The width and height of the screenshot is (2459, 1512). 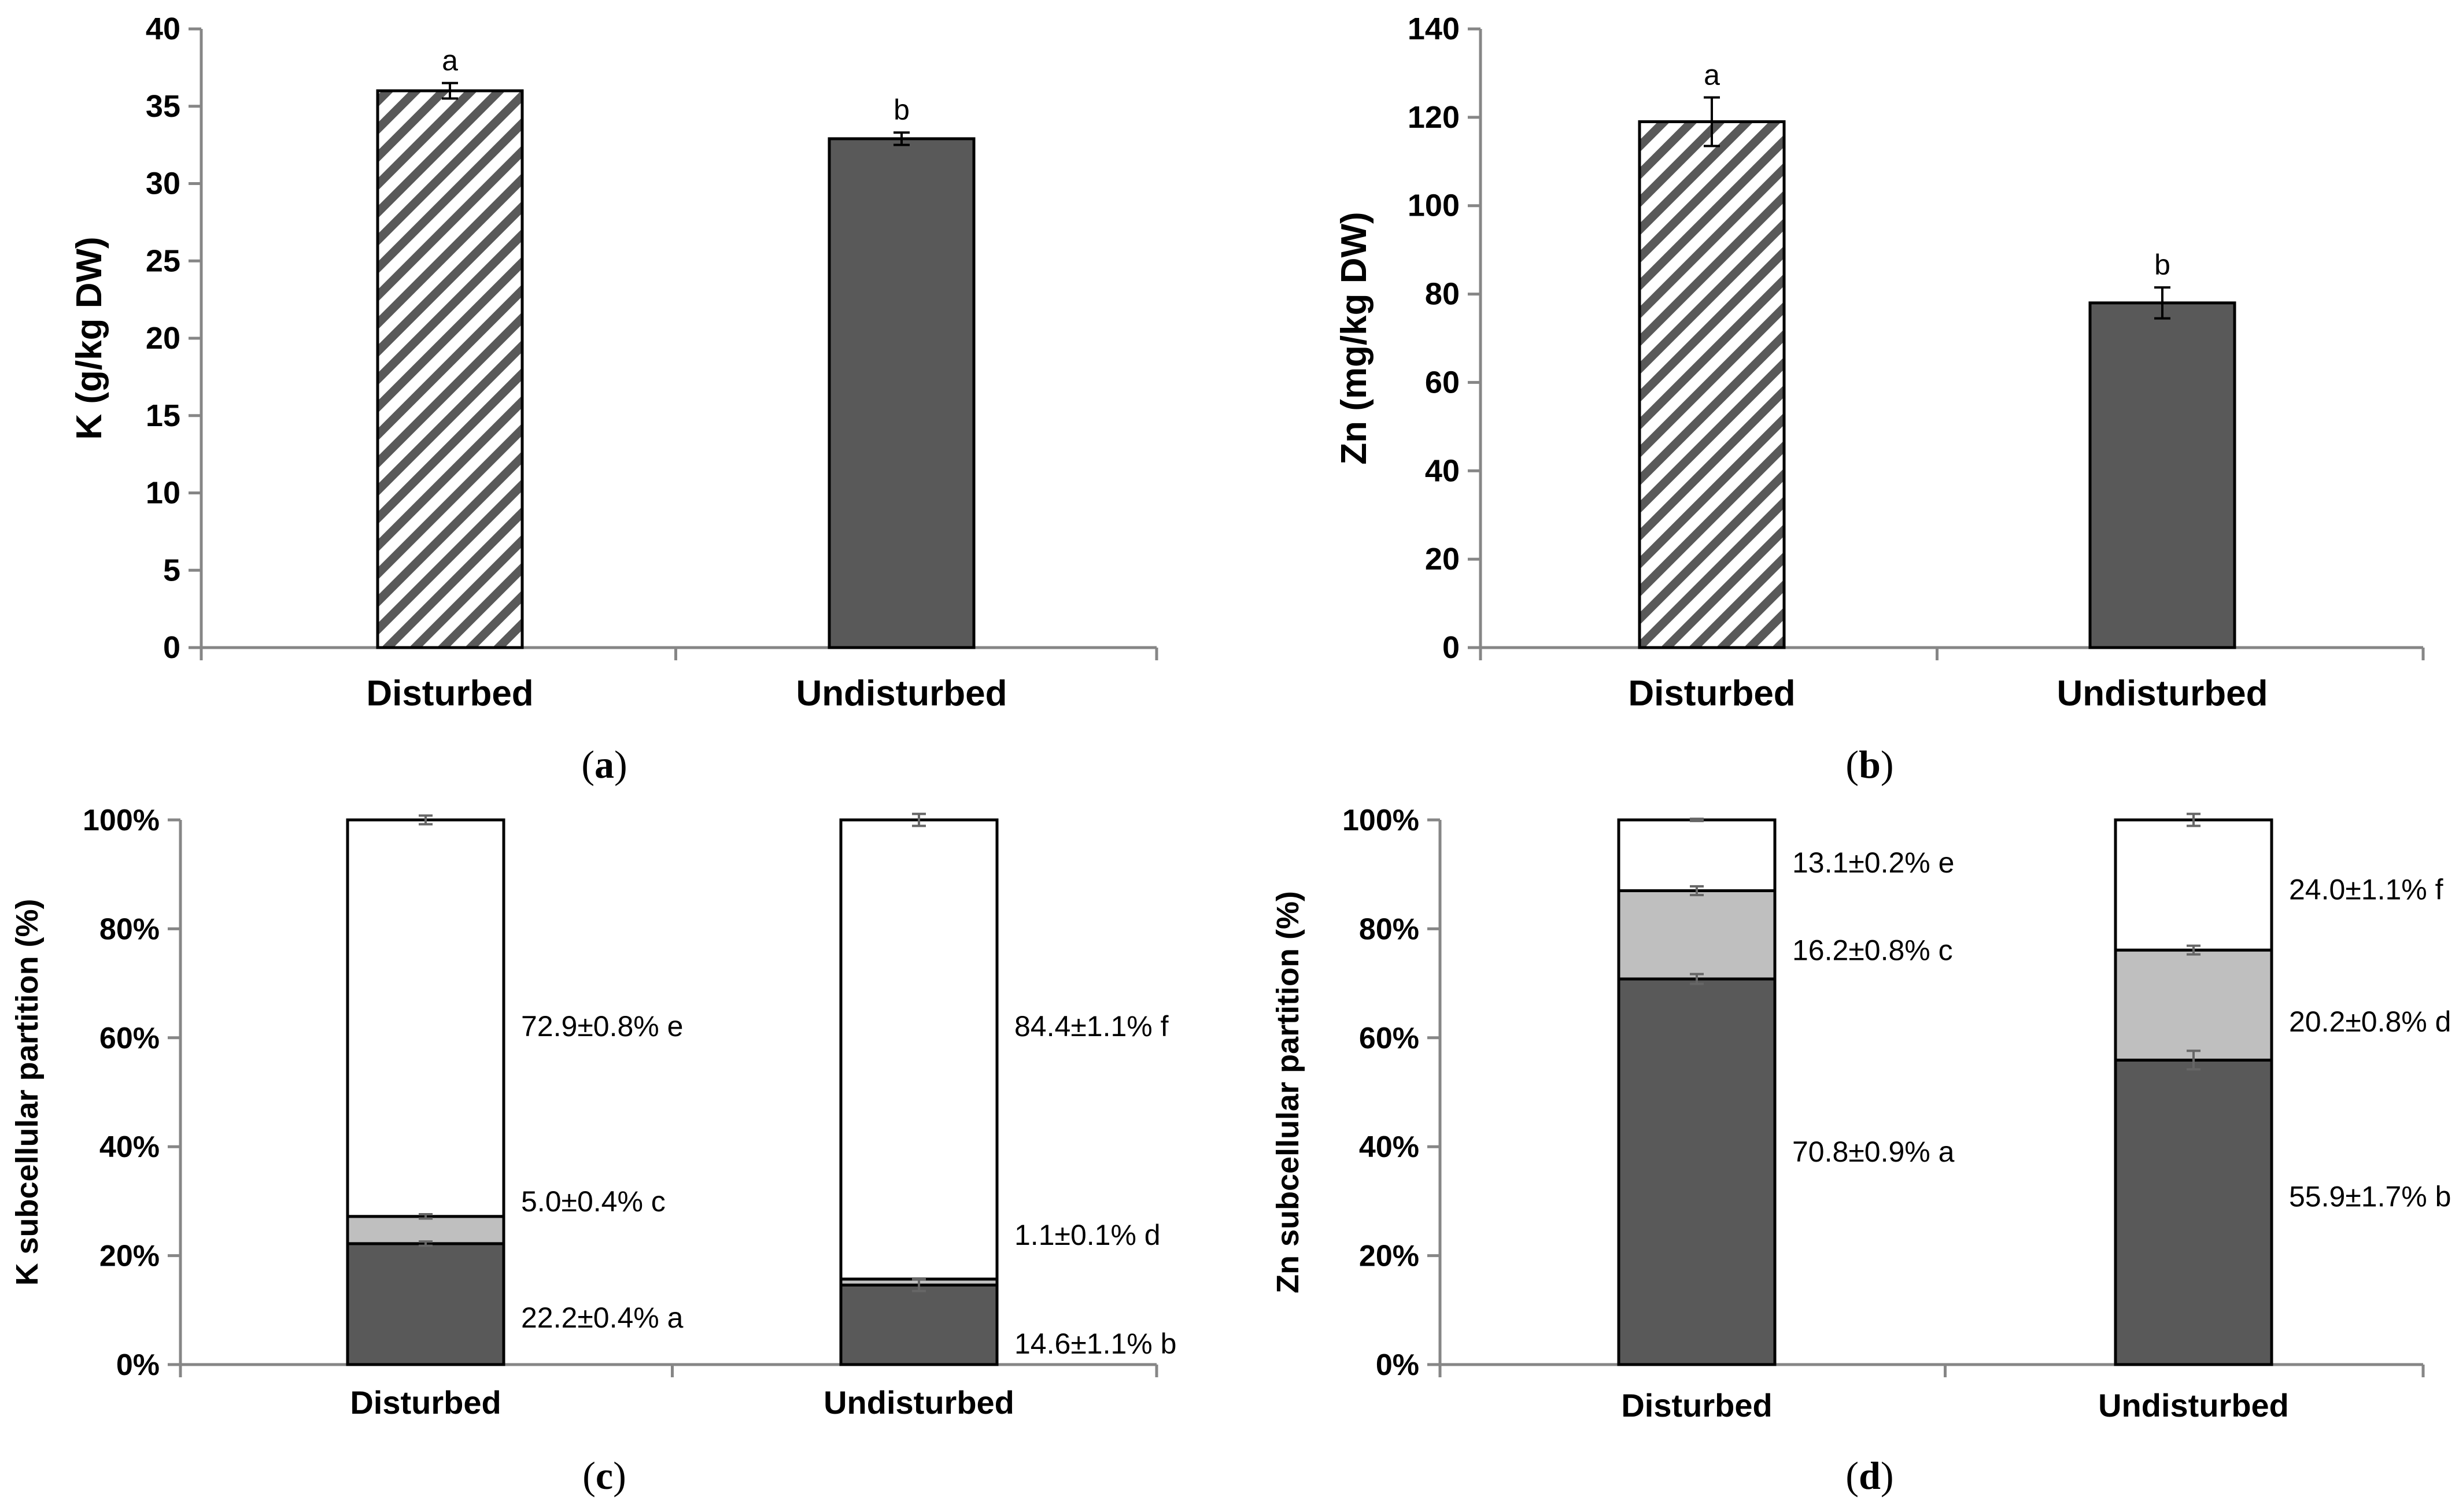 What do you see at coordinates (1092, 1026) in the screenshot?
I see `segment-data-label: 84.4±1.1% f` at bounding box center [1092, 1026].